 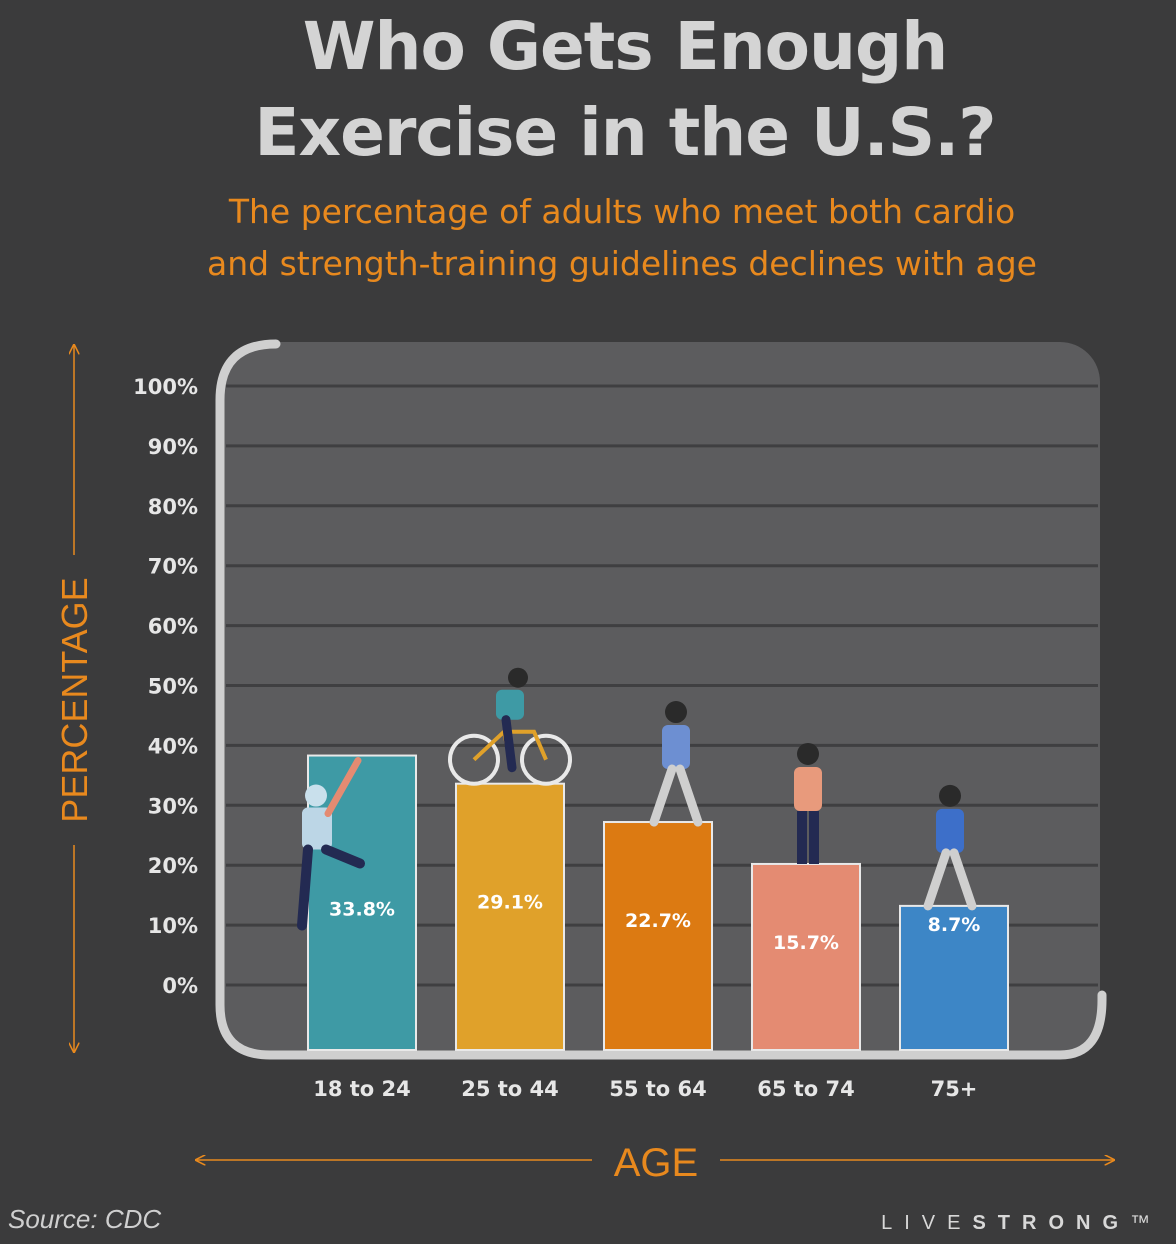 I want to click on x-tick-label: 25 to 44, so click(x=510, y=1089).